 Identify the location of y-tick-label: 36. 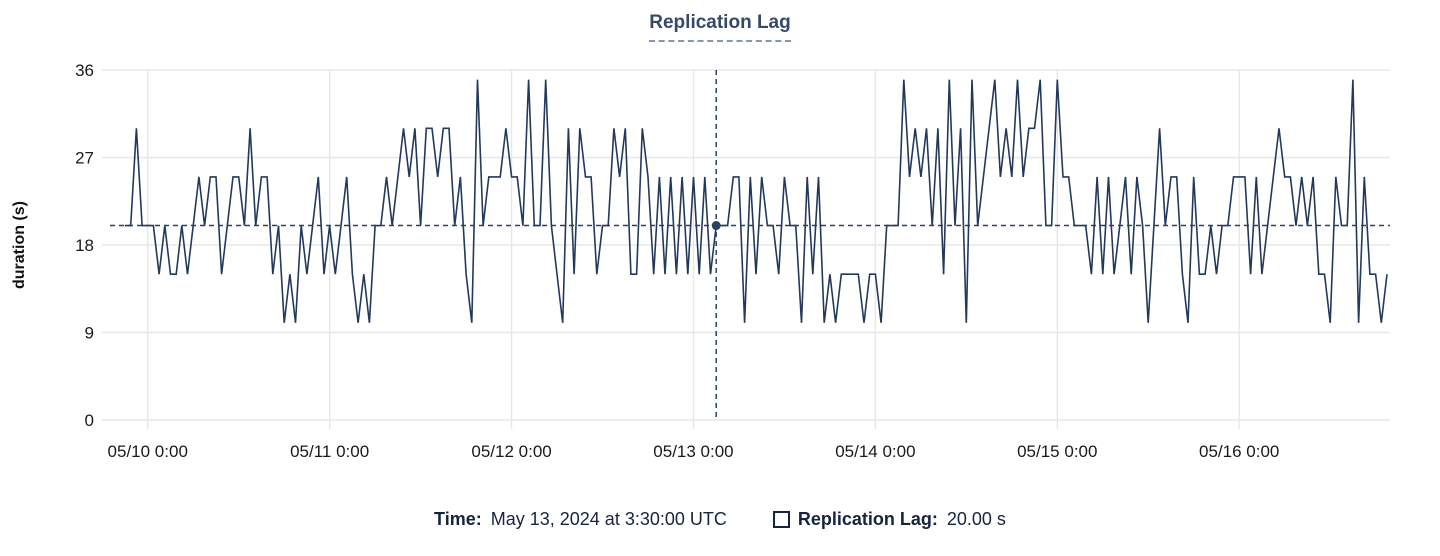
(84, 70).